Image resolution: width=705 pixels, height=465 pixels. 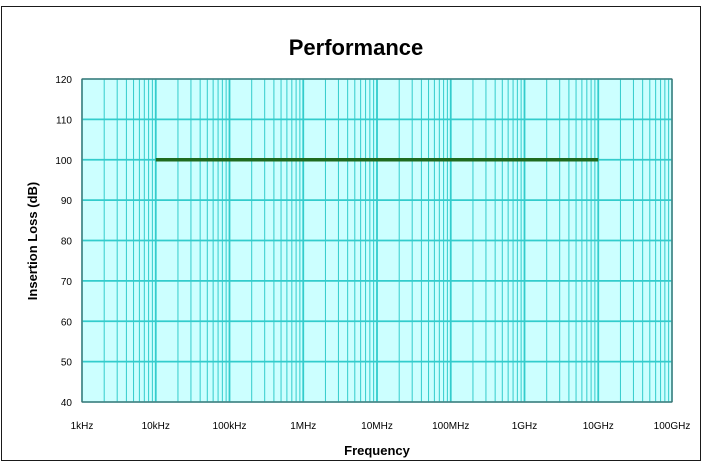 I want to click on x-tick-label: 10kHz, so click(x=156, y=426).